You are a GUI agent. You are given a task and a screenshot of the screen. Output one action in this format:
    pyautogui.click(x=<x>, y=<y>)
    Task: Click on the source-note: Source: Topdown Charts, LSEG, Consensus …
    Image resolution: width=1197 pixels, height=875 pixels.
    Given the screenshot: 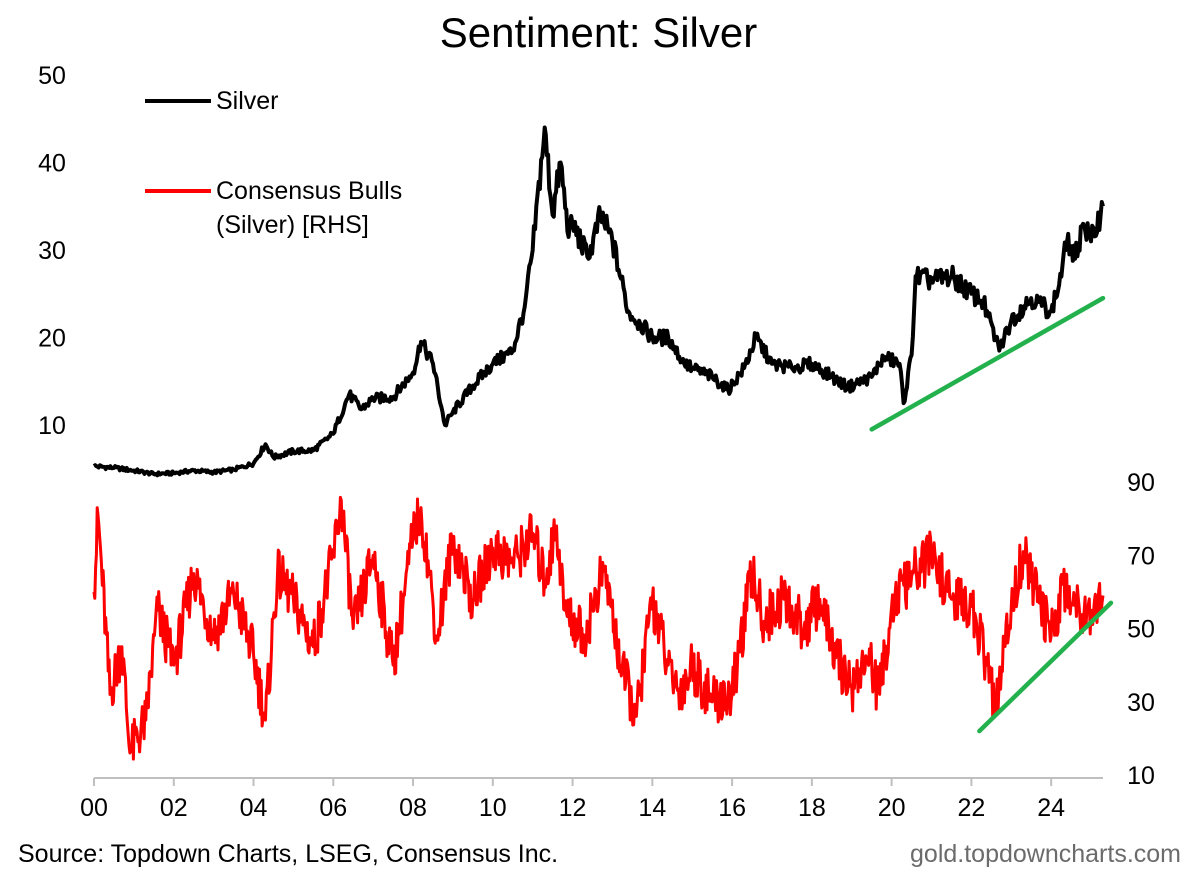 What is the action you would take?
    pyautogui.click(x=288, y=854)
    